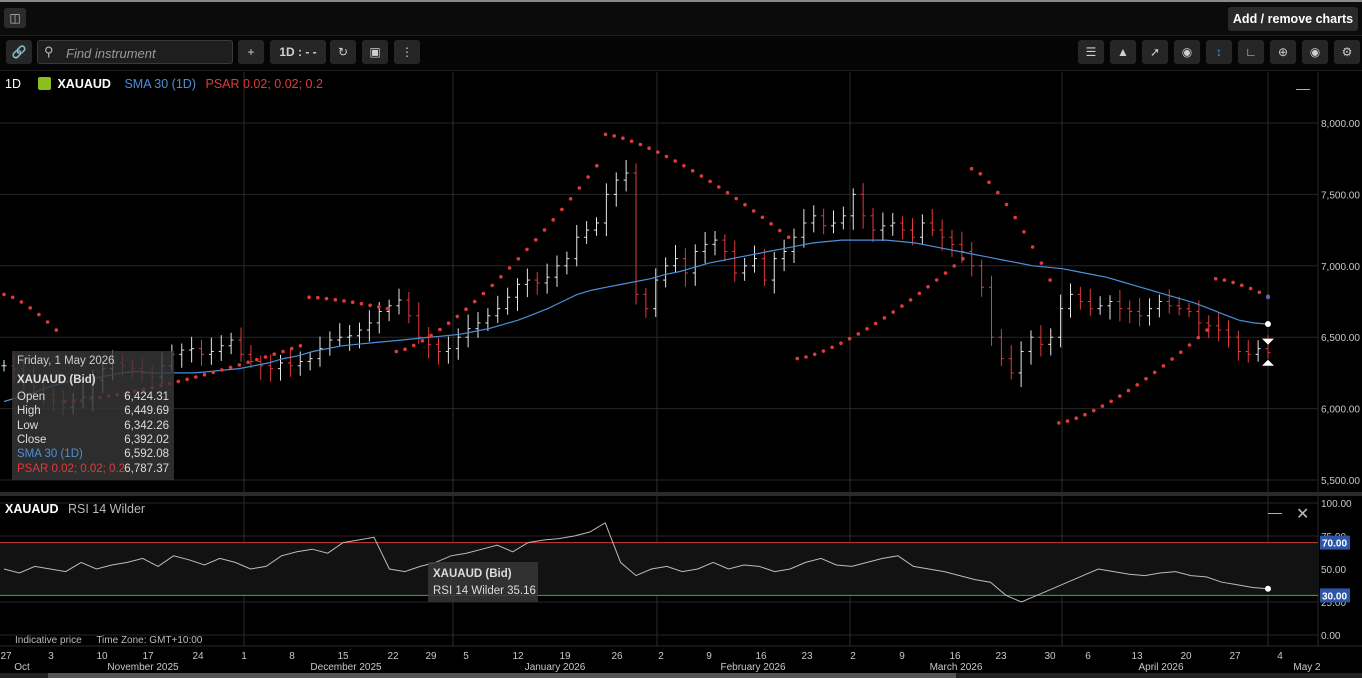 The height and width of the screenshot is (678, 1362). I want to click on day-tick-label: 27, so click(6, 656).